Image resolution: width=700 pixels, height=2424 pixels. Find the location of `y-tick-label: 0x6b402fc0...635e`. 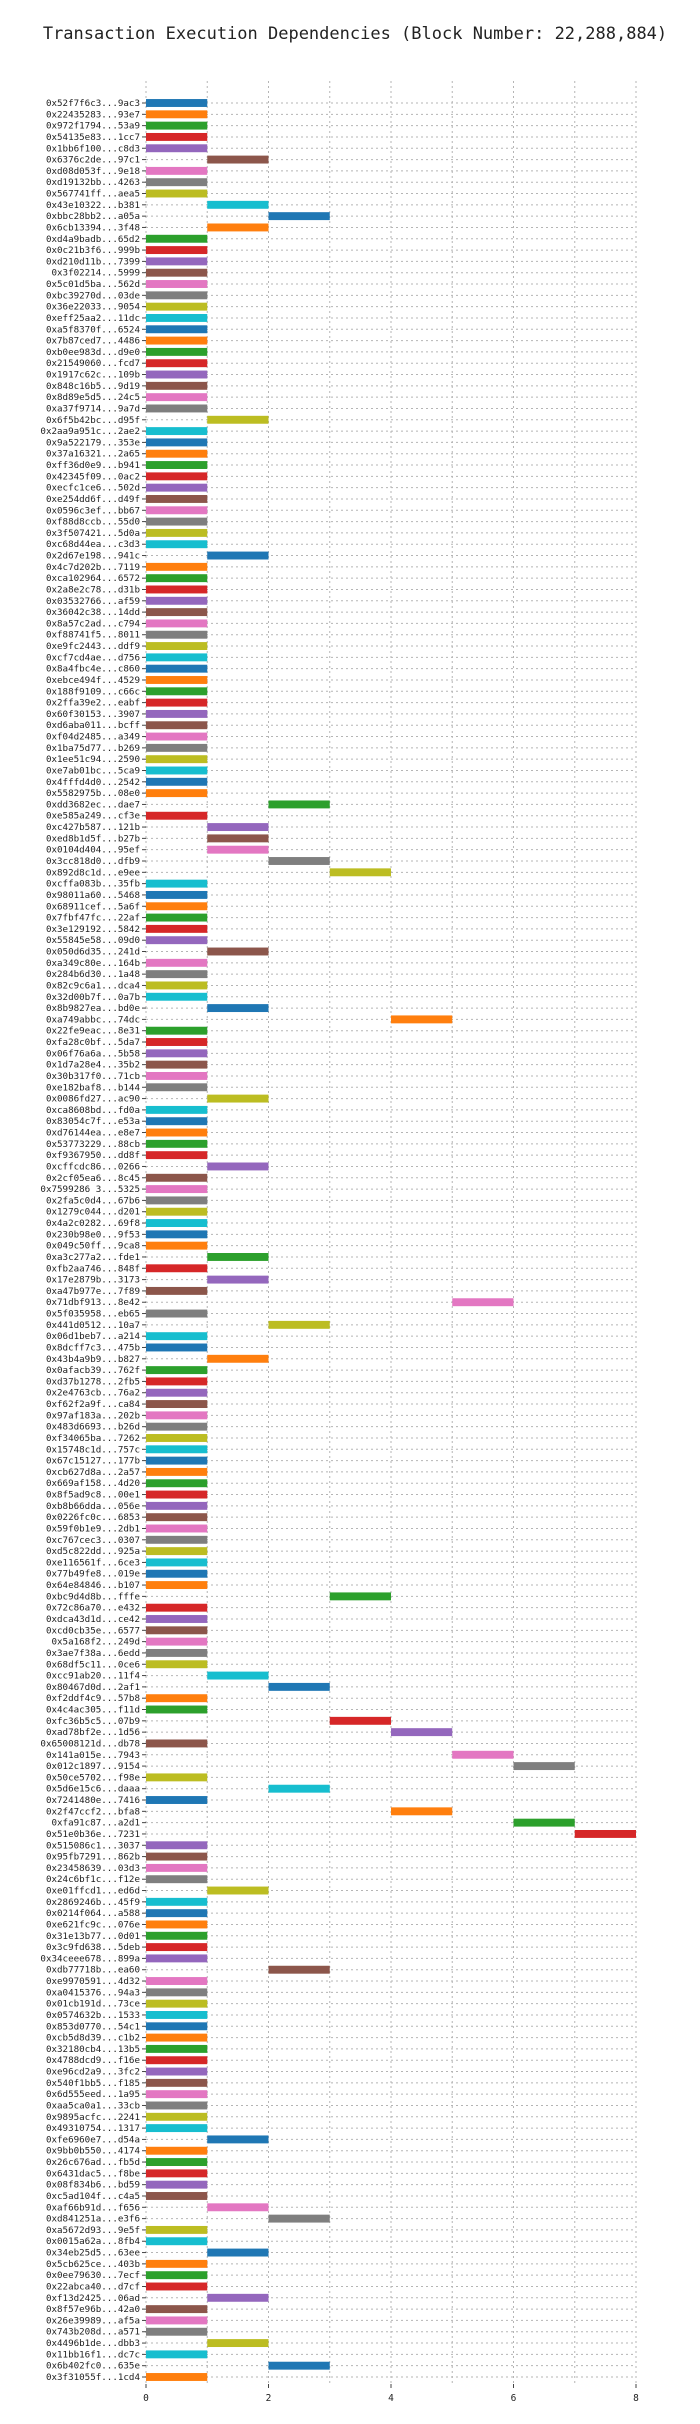

y-tick-label: 0x6b402fc0...635e is located at coordinates (93, 2366).